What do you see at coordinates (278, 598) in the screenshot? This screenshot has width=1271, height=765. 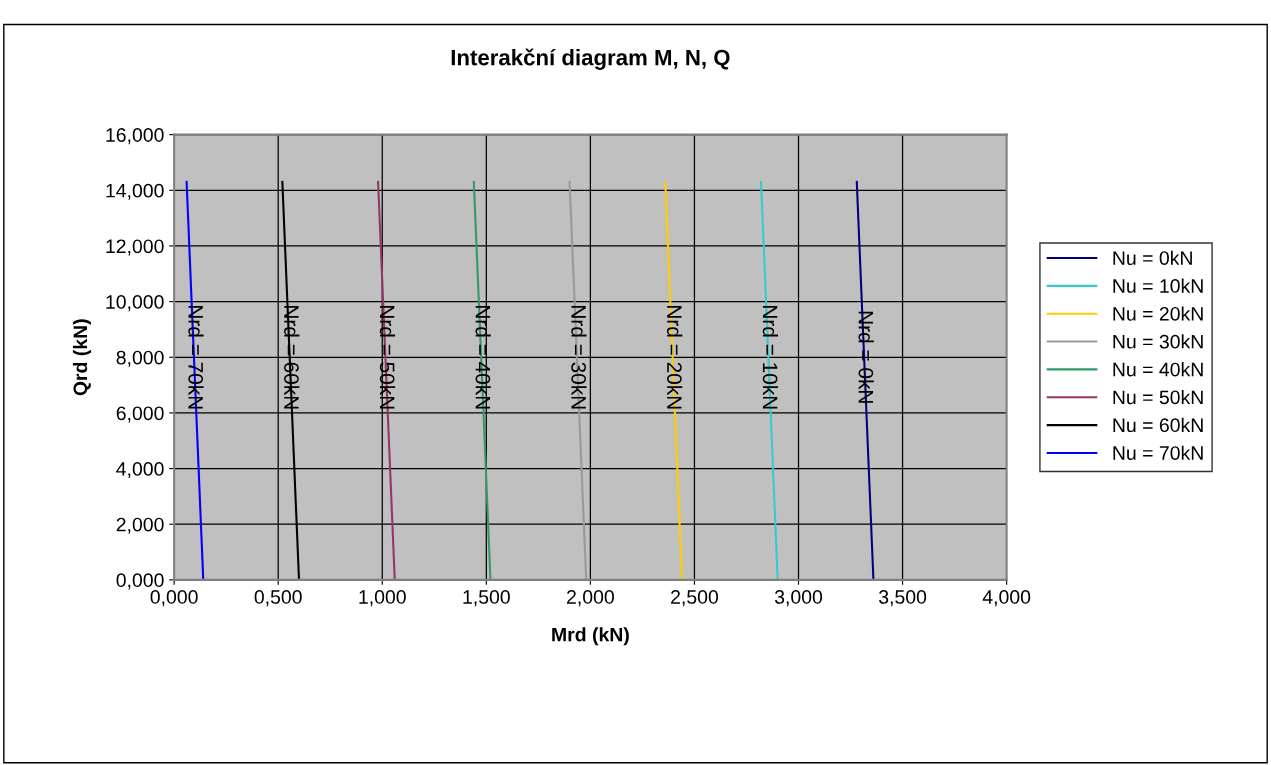 I see `x-tick-label: 0,500` at bounding box center [278, 598].